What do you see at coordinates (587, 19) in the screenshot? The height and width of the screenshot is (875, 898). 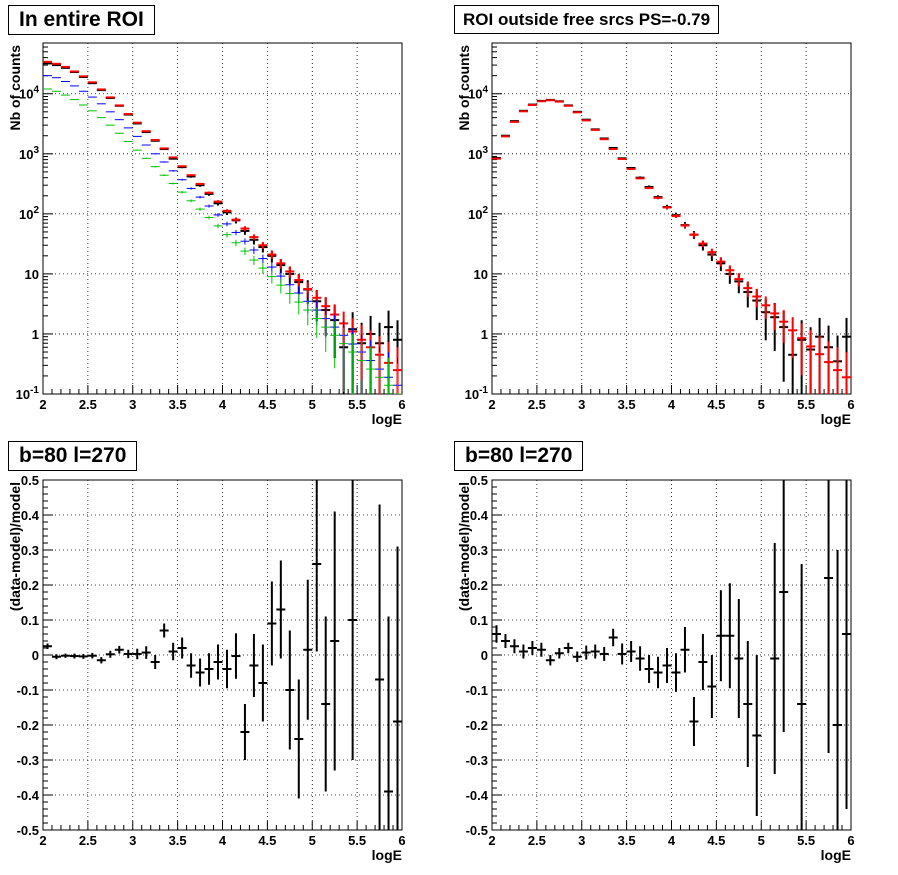 I see `panel-title-2: ROI outside free srcs PS=-0.79` at bounding box center [587, 19].